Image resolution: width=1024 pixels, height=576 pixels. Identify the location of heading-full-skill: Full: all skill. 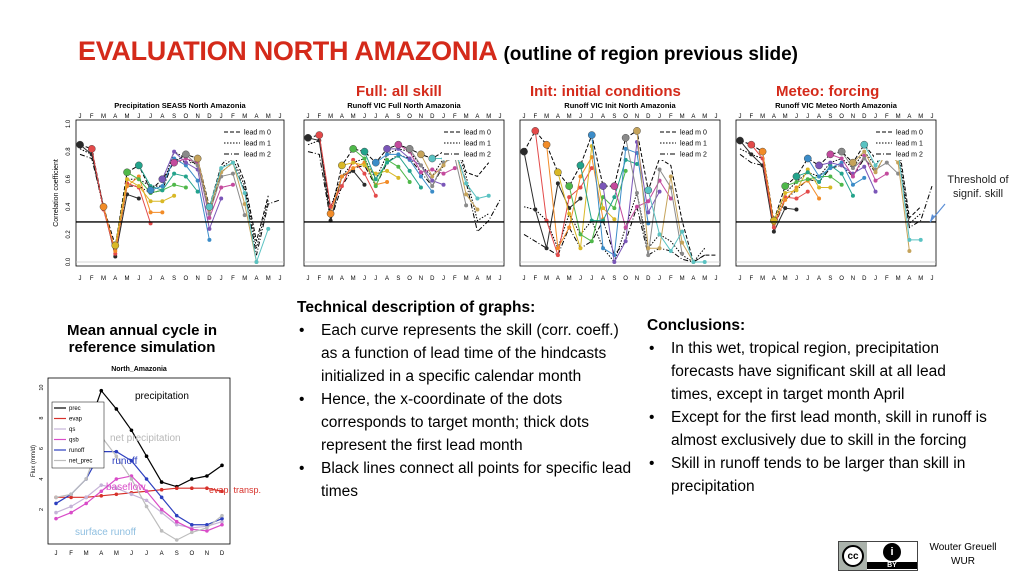
(399, 91).